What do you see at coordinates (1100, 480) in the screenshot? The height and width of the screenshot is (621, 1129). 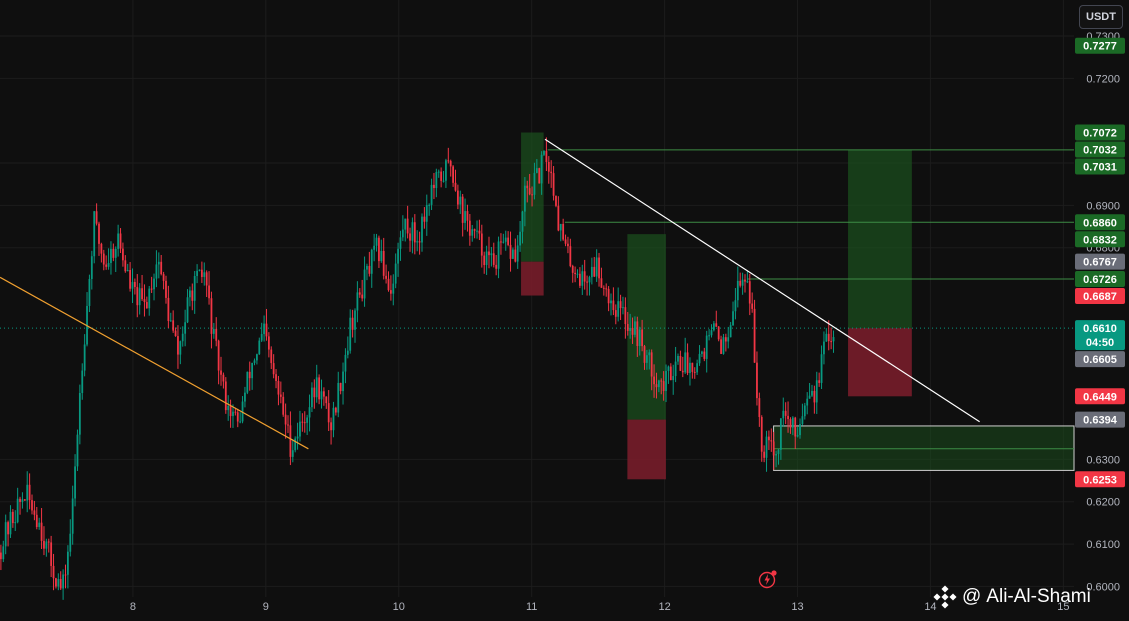 I see `price-label-6253-text: 0.6253` at bounding box center [1100, 480].